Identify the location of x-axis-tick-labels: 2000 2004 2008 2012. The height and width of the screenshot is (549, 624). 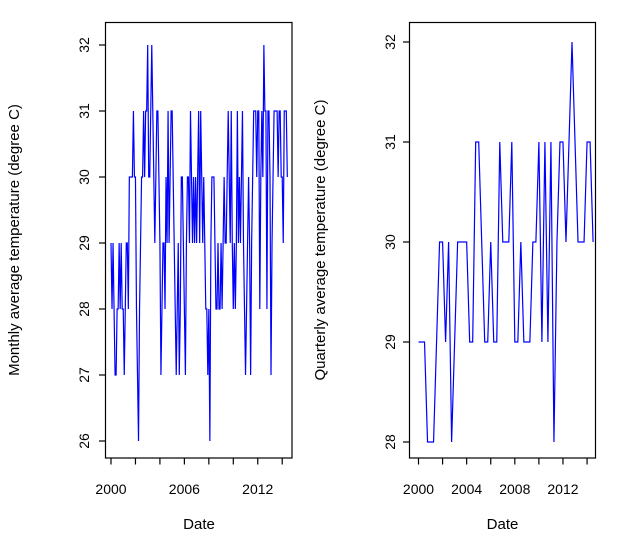
(491, 489).